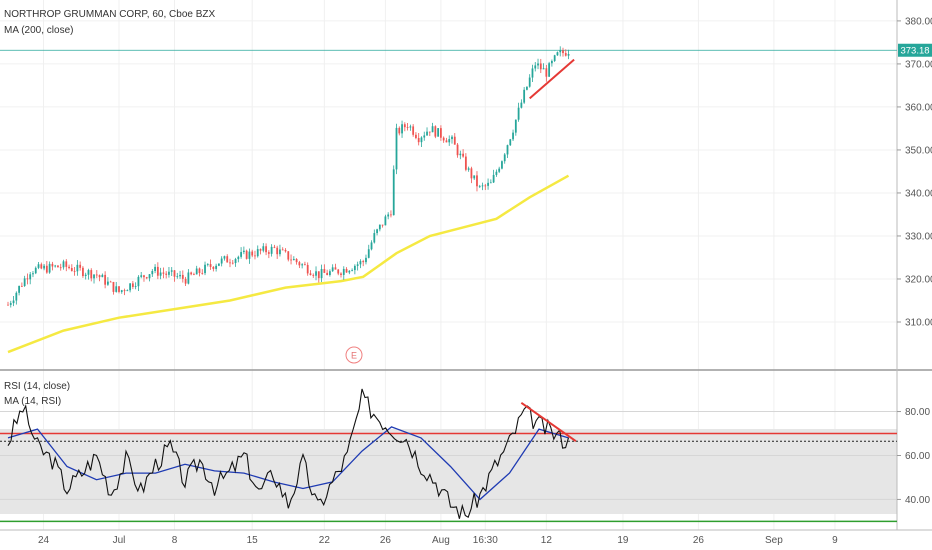  What do you see at coordinates (288, 463) in the screenshot?
I see `rsi-ma-series` at bounding box center [288, 463].